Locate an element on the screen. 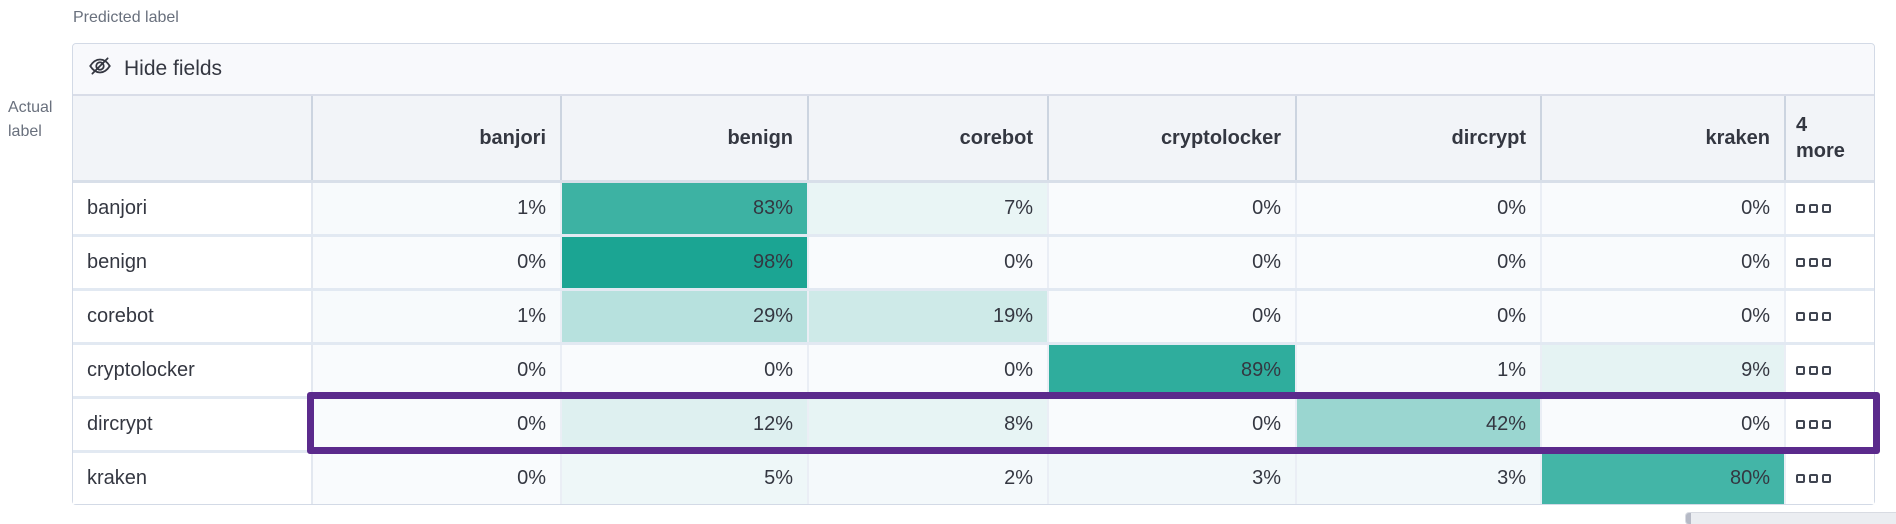  cell-dircrypt-corebot: 8% is located at coordinates (929, 424).